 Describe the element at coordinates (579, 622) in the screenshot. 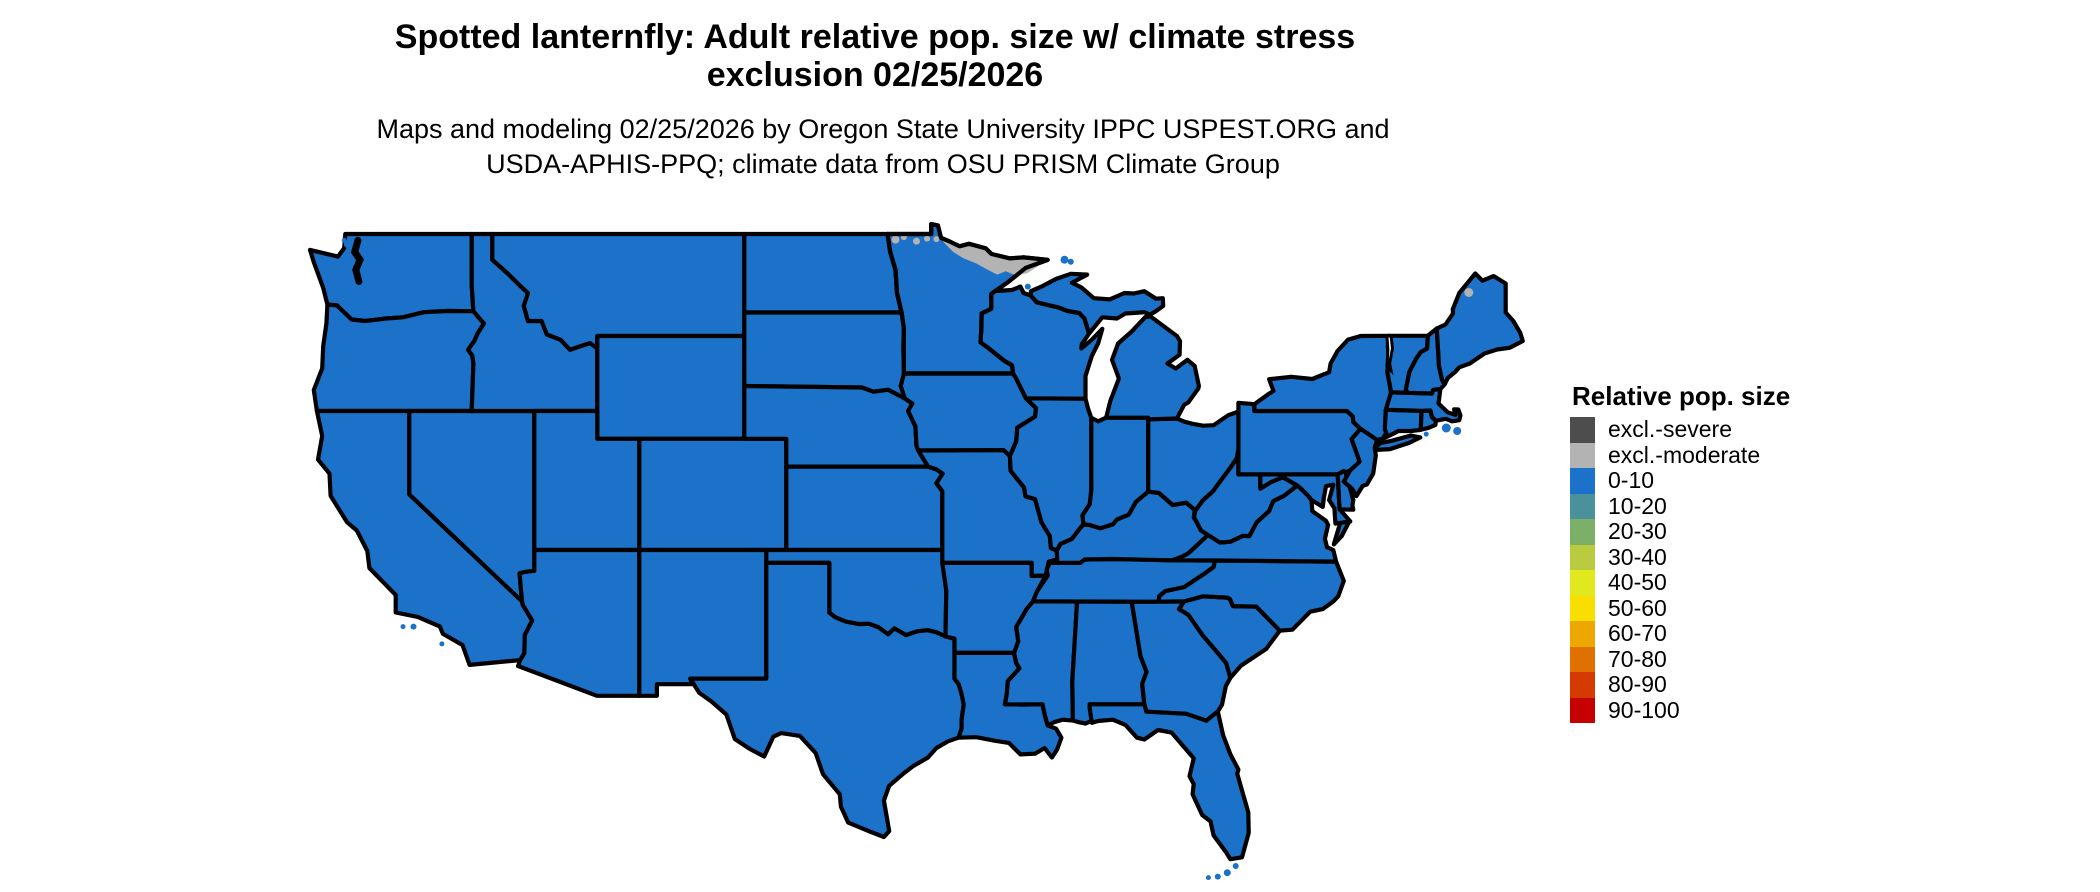

I see `state-az` at that location.